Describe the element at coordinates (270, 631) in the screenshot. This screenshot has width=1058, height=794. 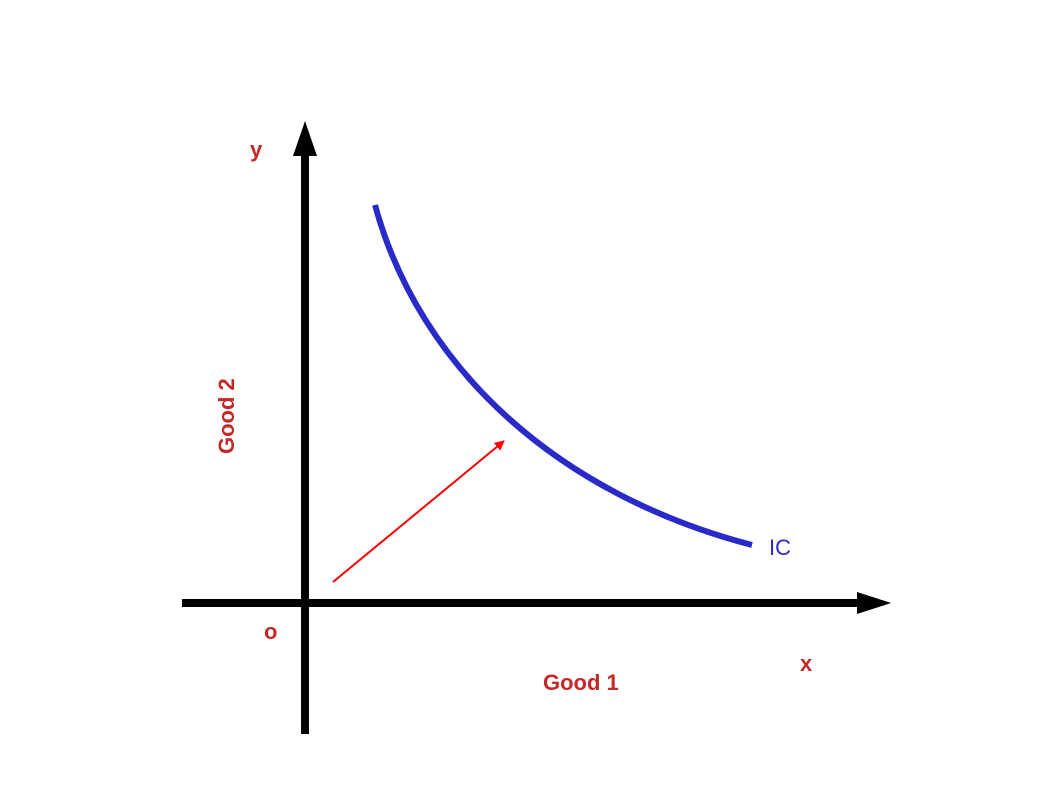
I see `origin-label: o` at that location.